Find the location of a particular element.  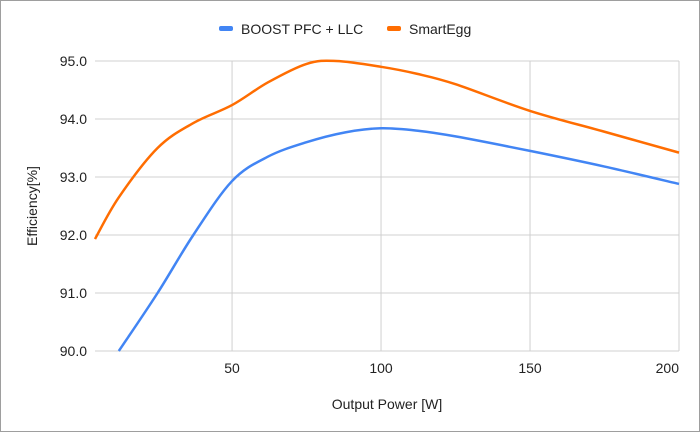

y-tick-label: 91.0 is located at coordinates (73, 293).